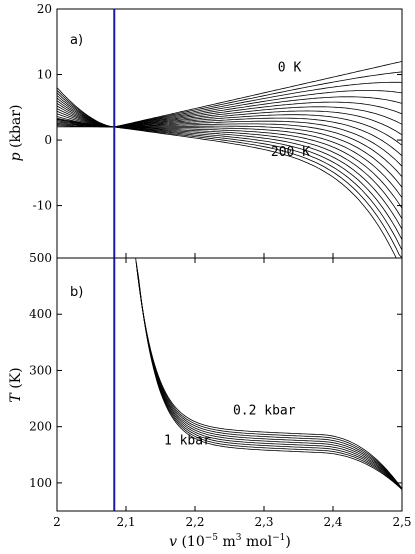 This screenshot has width=415, height=554. Describe the element at coordinates (40, 370) in the screenshot. I see `panel-b-ytick-label: 300` at that location.